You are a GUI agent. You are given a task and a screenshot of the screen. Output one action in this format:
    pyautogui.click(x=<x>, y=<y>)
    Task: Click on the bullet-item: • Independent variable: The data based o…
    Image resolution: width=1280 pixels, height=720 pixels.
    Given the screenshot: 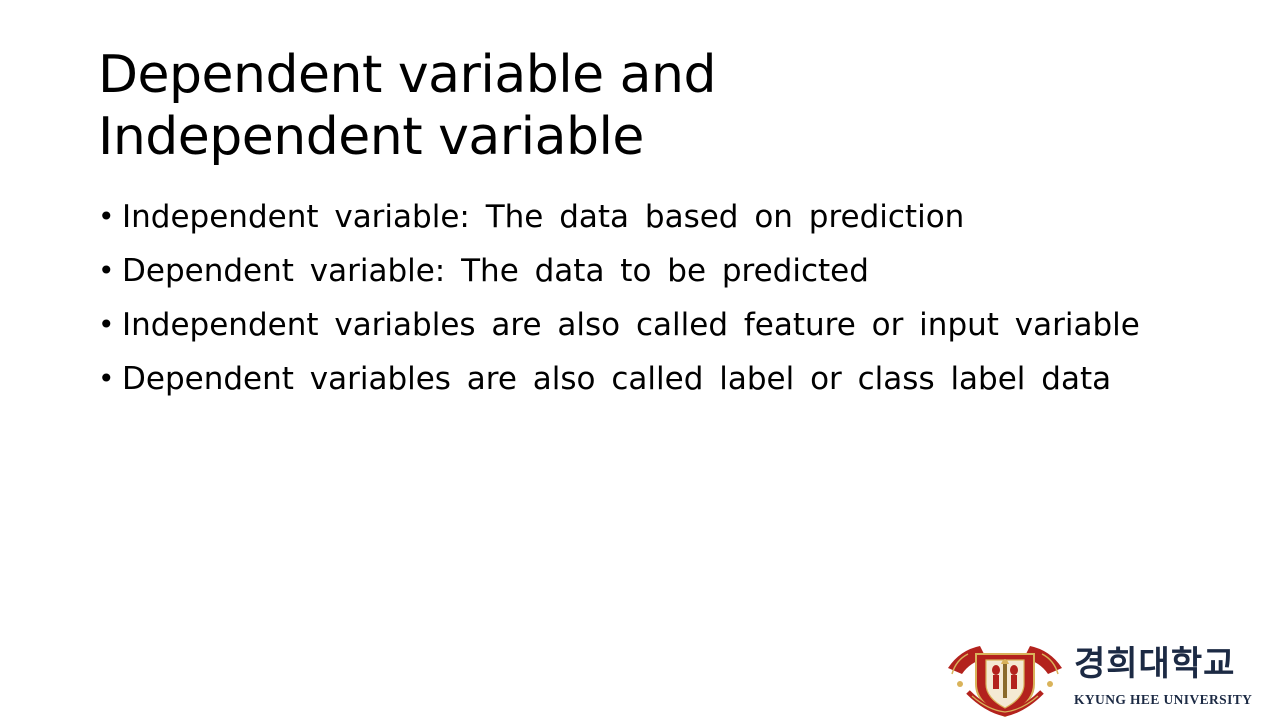 What is the action you would take?
    pyautogui.click(x=678, y=217)
    